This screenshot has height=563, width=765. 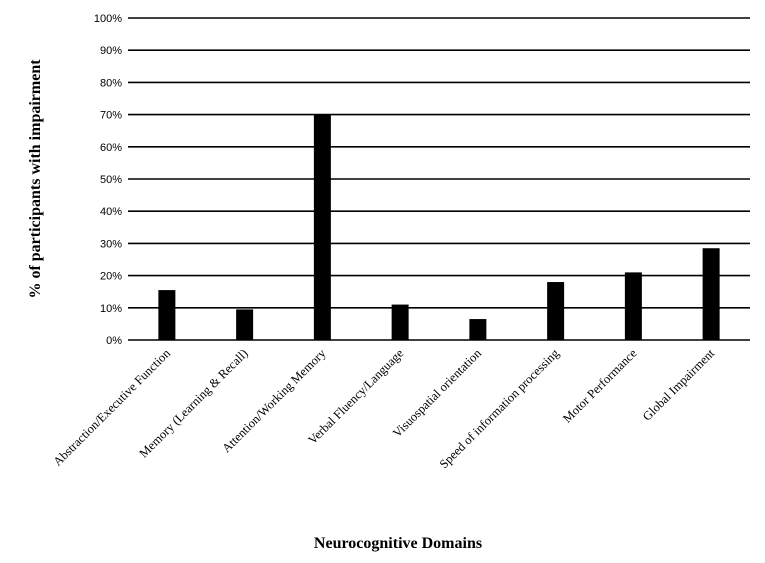 I want to click on y-tick-label: 90%, so click(x=111, y=51).